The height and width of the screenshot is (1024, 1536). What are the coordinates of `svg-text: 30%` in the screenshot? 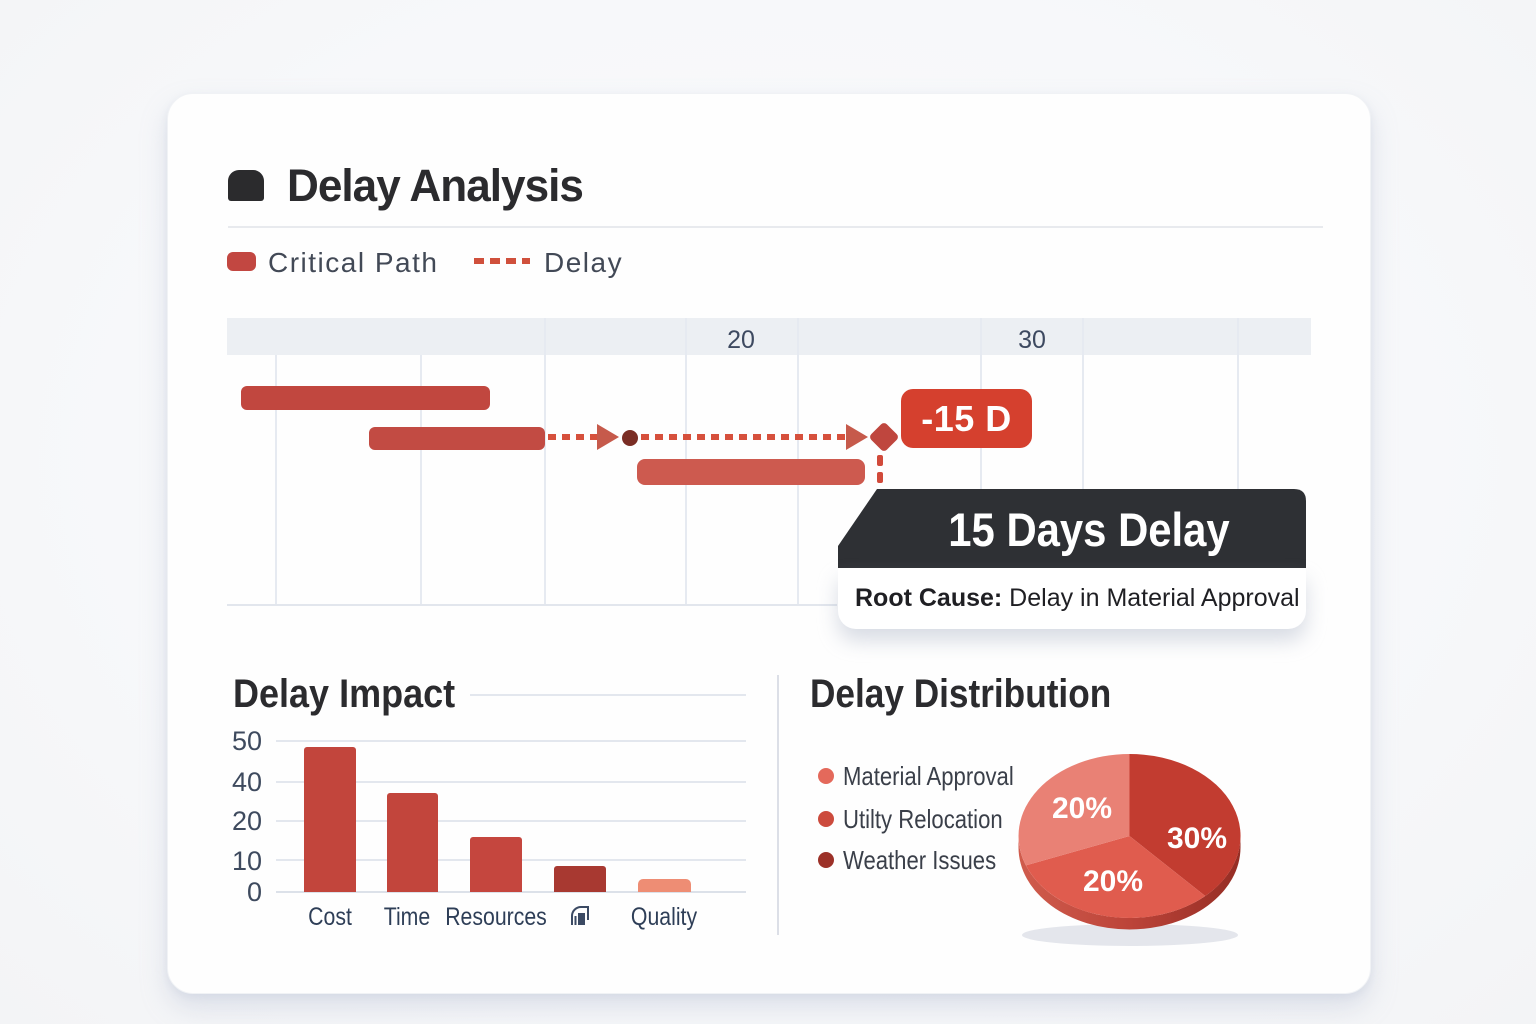 It's located at (1197, 838).